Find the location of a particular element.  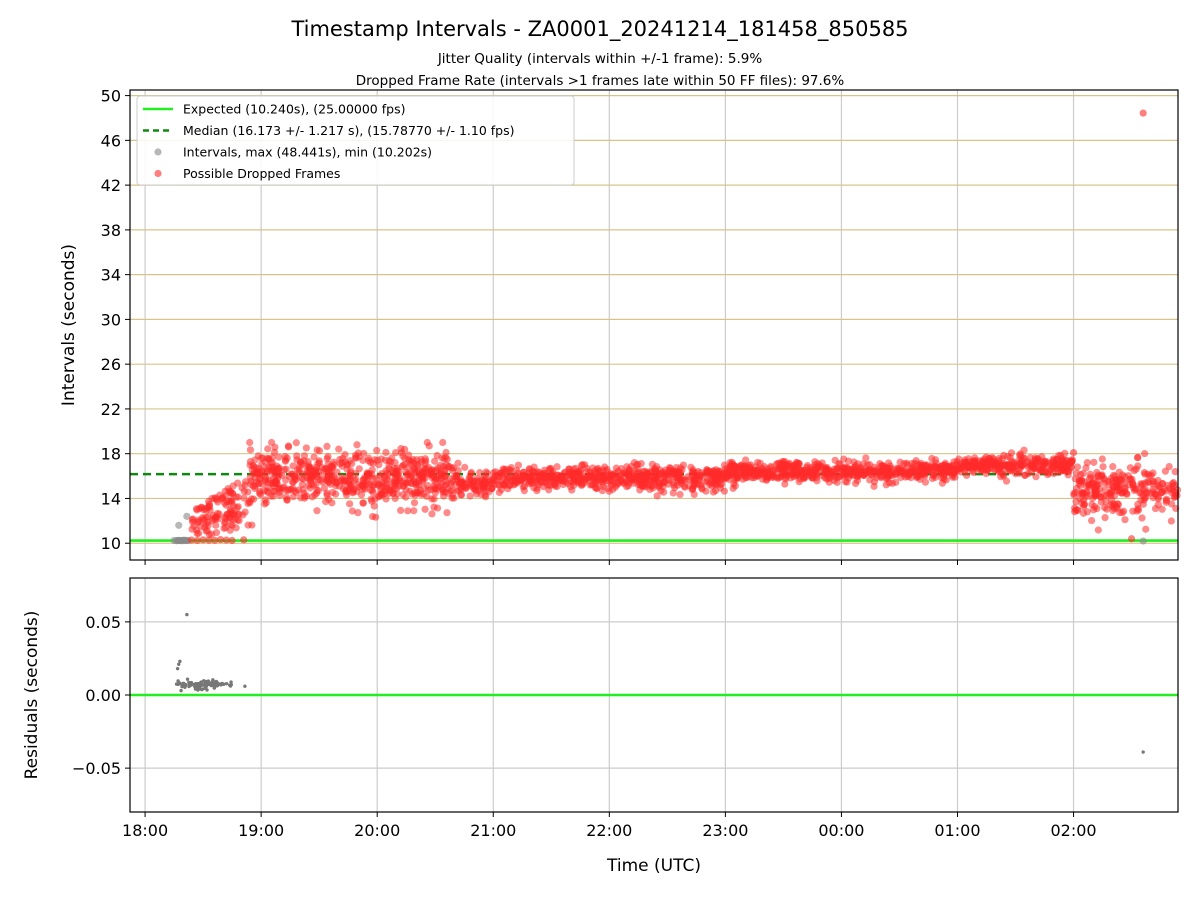

legend-label: Expected (10.240s), (25.00000 fps) is located at coordinates (294, 109).